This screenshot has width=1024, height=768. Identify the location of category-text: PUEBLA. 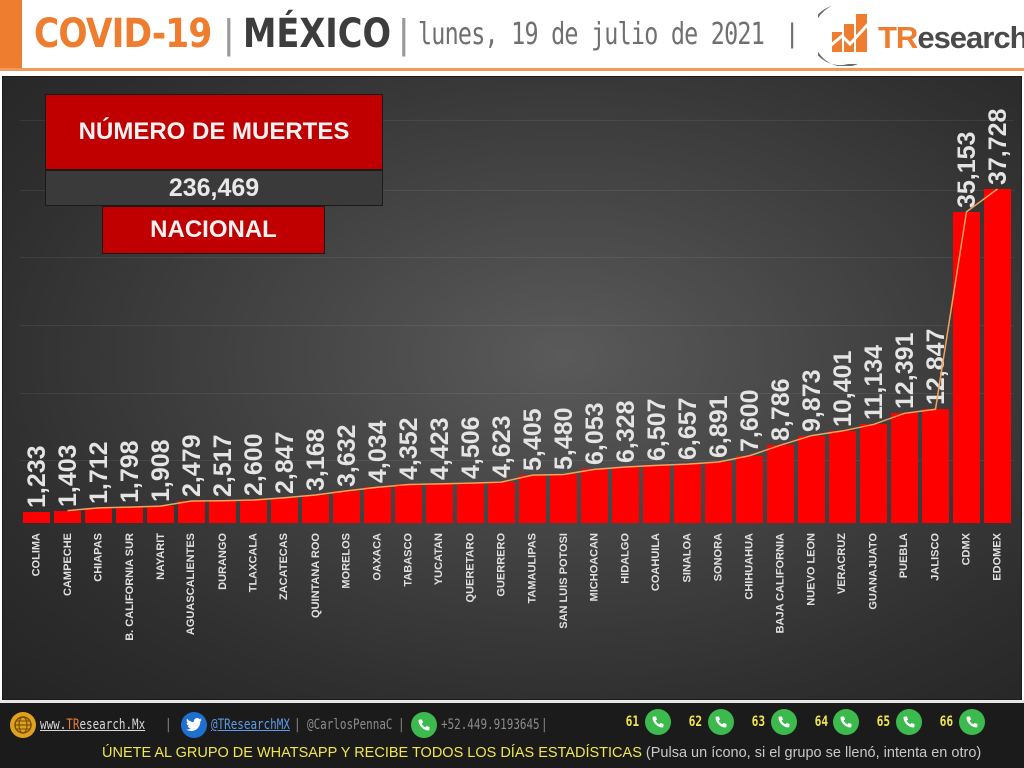
(904, 556).